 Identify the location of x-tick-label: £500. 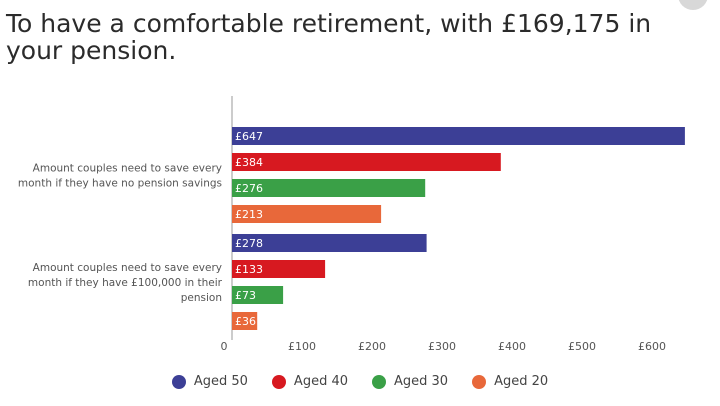
(582, 346).